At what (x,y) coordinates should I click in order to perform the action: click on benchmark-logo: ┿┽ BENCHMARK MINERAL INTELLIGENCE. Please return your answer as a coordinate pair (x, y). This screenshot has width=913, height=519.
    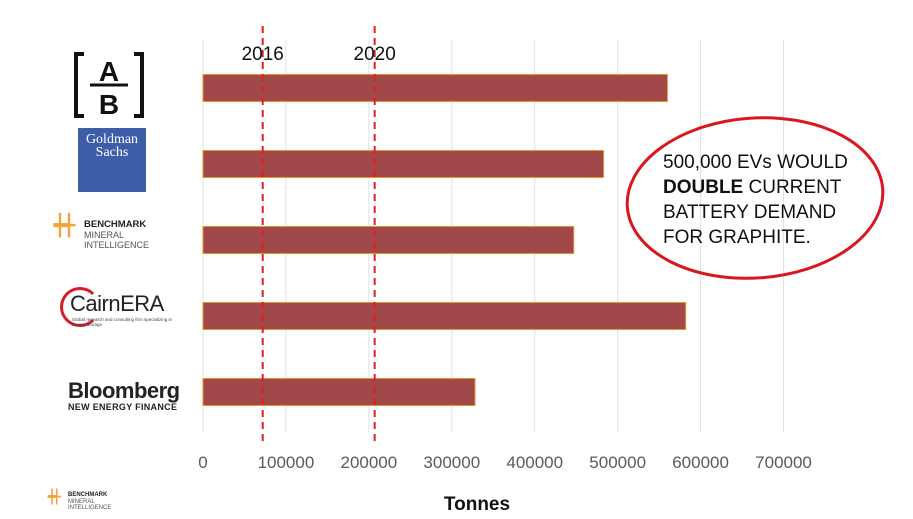
    Looking at the image, I should click on (114, 231).